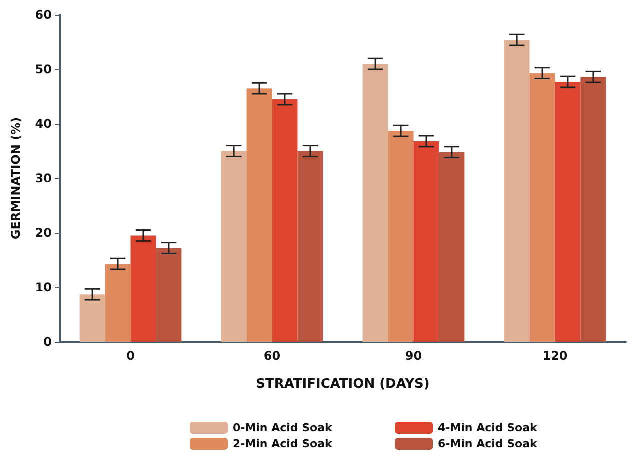 The height and width of the screenshot is (457, 636). What do you see at coordinates (488, 444) in the screenshot?
I see `legend-label: 6-Min Acid Soak` at bounding box center [488, 444].